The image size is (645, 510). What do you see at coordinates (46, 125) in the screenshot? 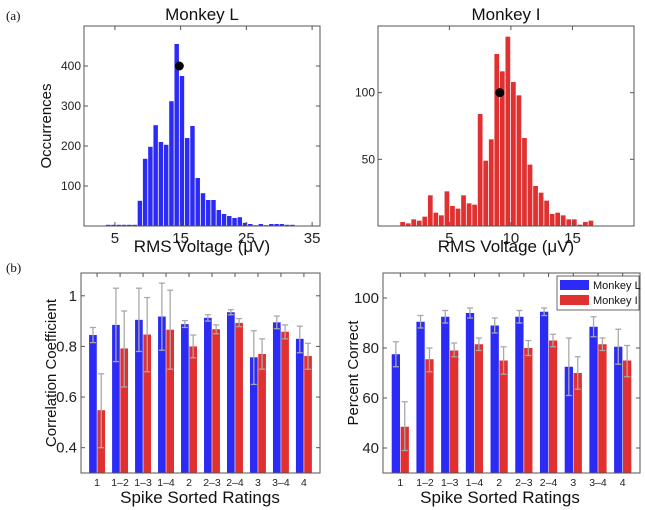
I see `y-axis-label: Occurrences` at bounding box center [46, 125].